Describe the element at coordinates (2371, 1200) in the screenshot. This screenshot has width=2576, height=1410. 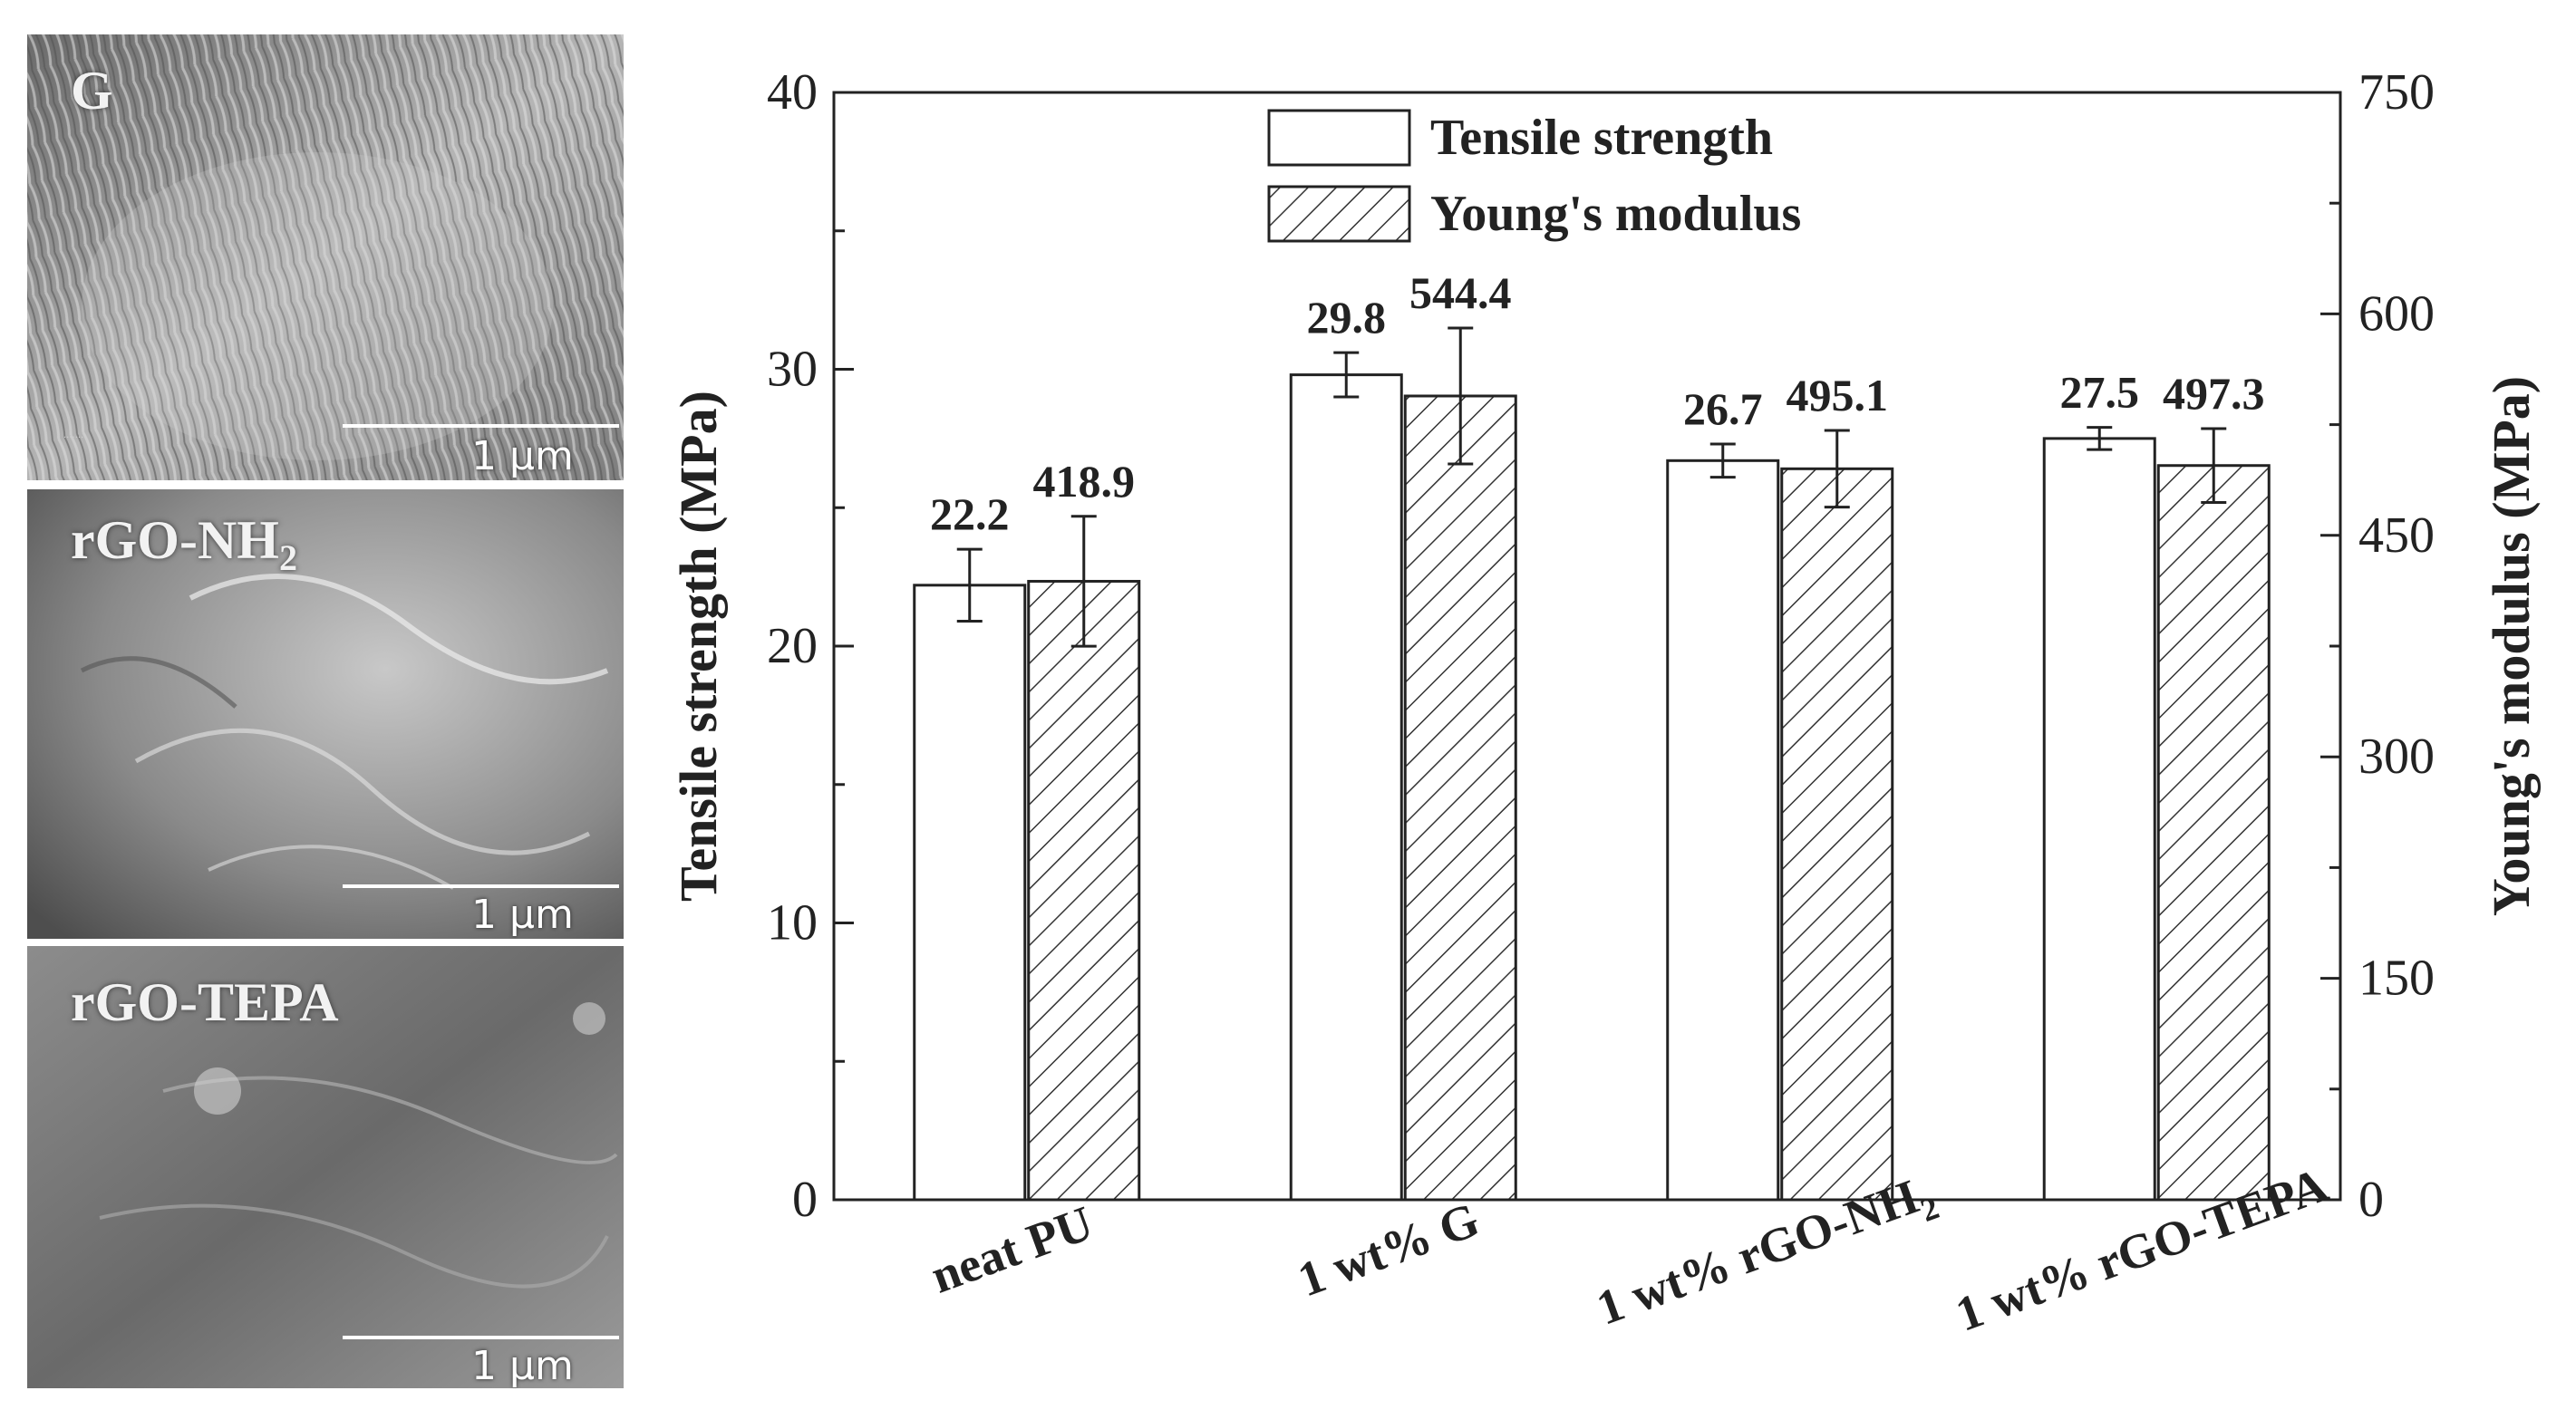
I see `right-tick-label: 0` at that location.